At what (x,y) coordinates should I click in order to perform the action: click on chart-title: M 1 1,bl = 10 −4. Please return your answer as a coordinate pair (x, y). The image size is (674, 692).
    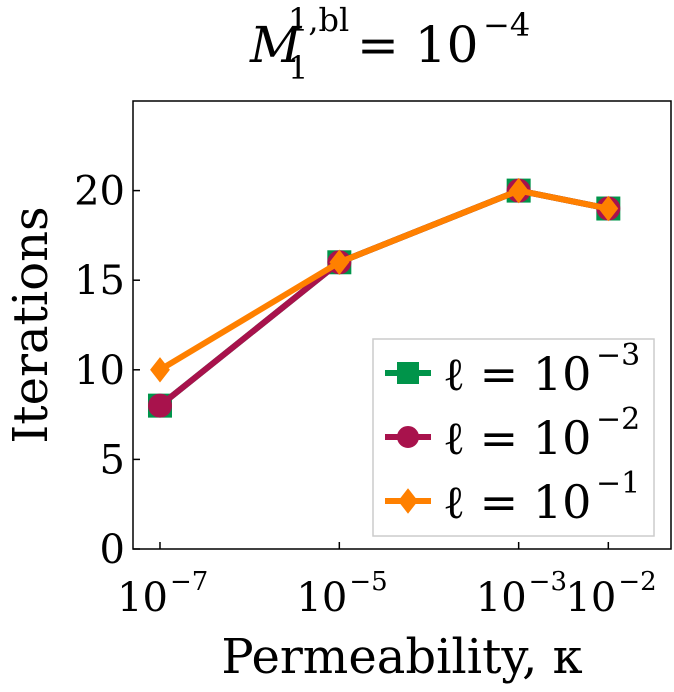
    Looking at the image, I should click on (389, 44).